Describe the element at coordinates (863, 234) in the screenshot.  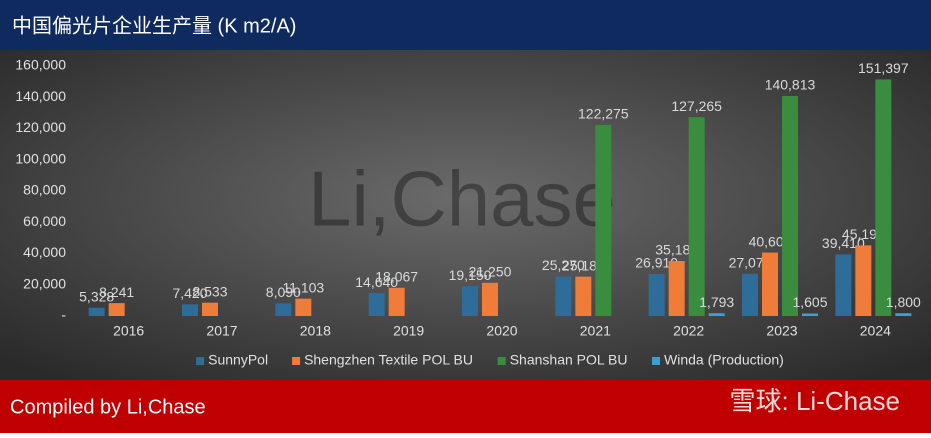
I see `data-label: 45,198` at that location.